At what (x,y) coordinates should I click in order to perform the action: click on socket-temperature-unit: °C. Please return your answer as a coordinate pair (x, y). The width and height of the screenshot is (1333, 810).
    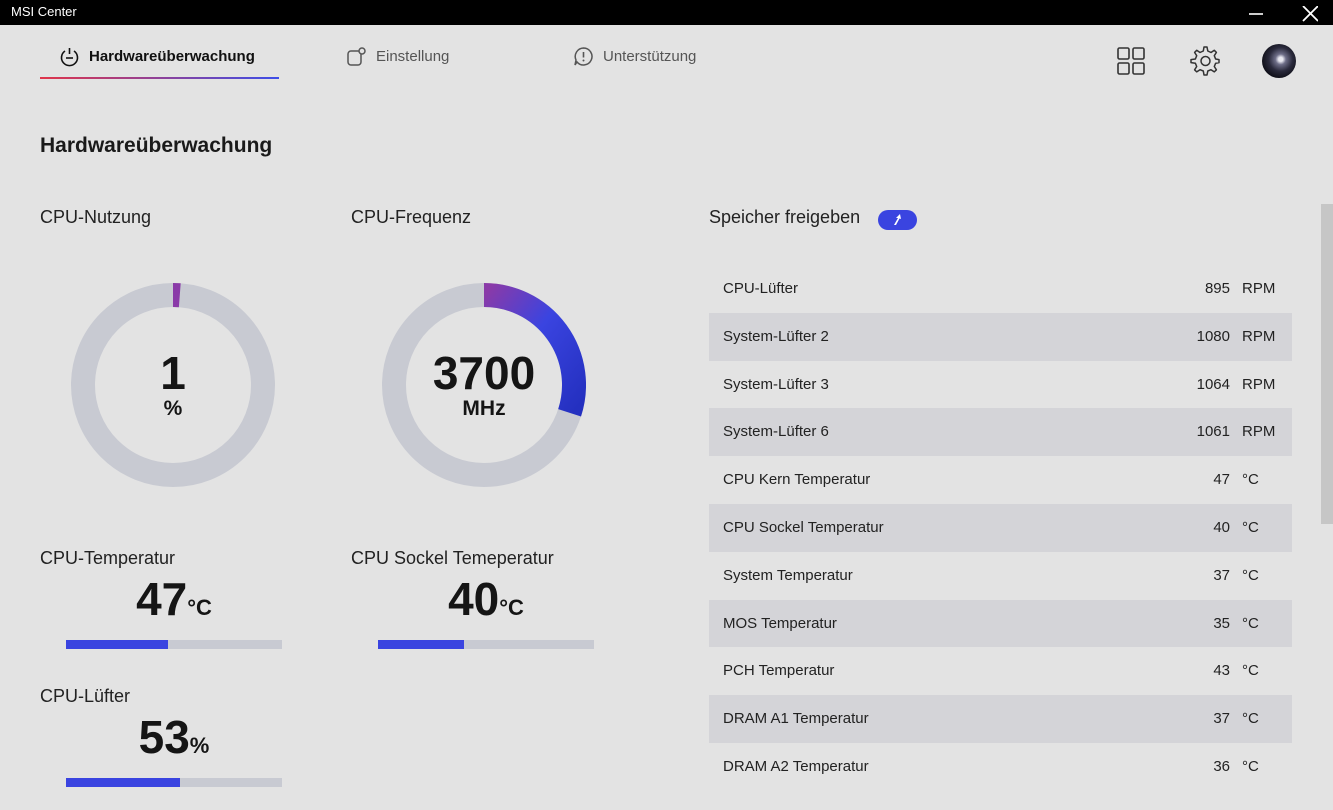
    Looking at the image, I should click on (511, 607).